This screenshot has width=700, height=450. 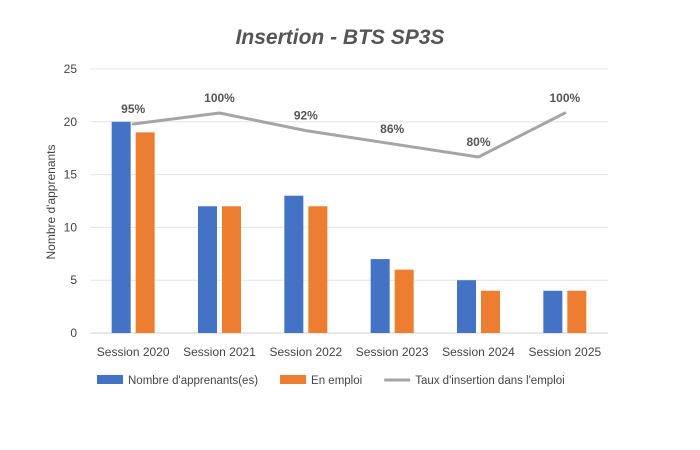 What do you see at coordinates (133, 109) in the screenshot?
I see `rate-data-label: 95%` at bounding box center [133, 109].